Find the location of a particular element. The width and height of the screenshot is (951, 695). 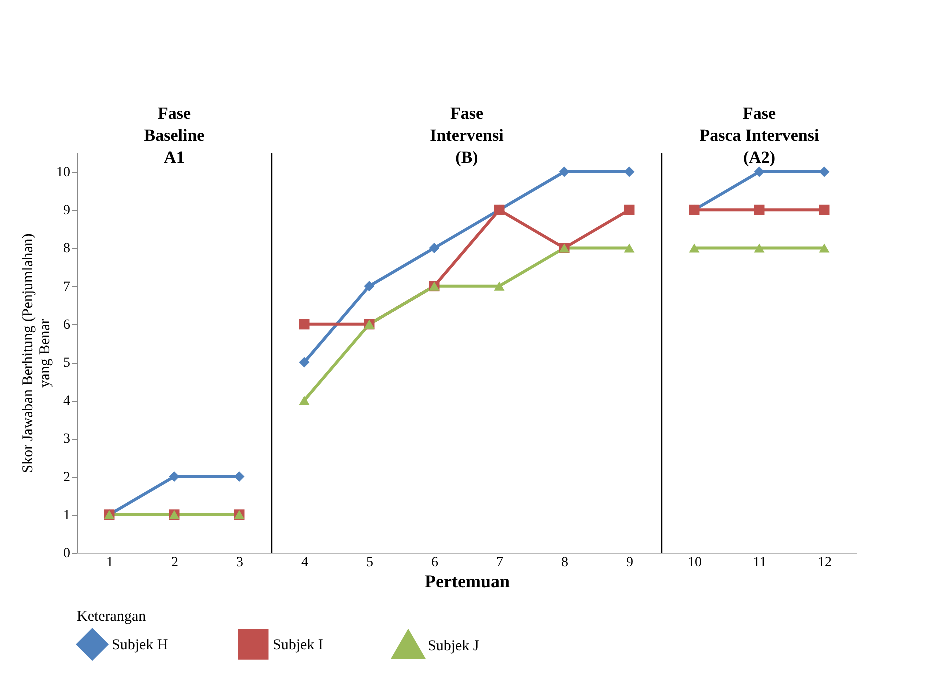

x-tick-label: 1 is located at coordinates (110, 563).